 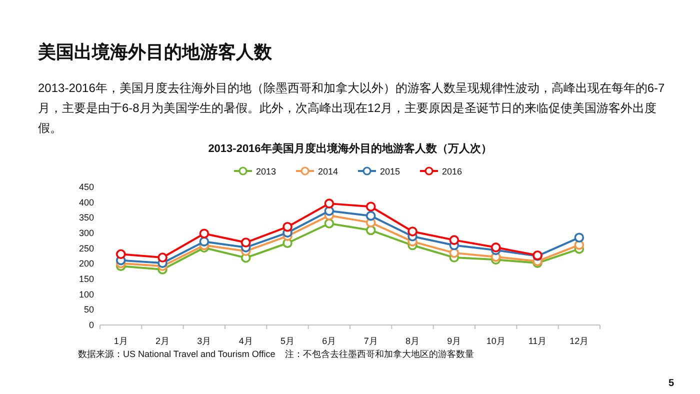 I want to click on y-tick-label: 450, so click(x=86, y=187).